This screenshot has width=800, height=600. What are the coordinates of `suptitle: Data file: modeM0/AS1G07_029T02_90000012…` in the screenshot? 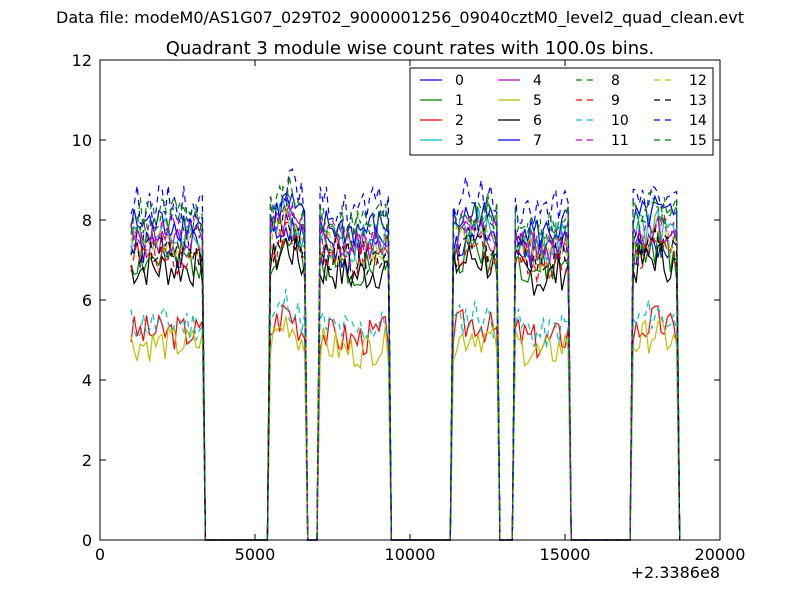 It's located at (400, 17).